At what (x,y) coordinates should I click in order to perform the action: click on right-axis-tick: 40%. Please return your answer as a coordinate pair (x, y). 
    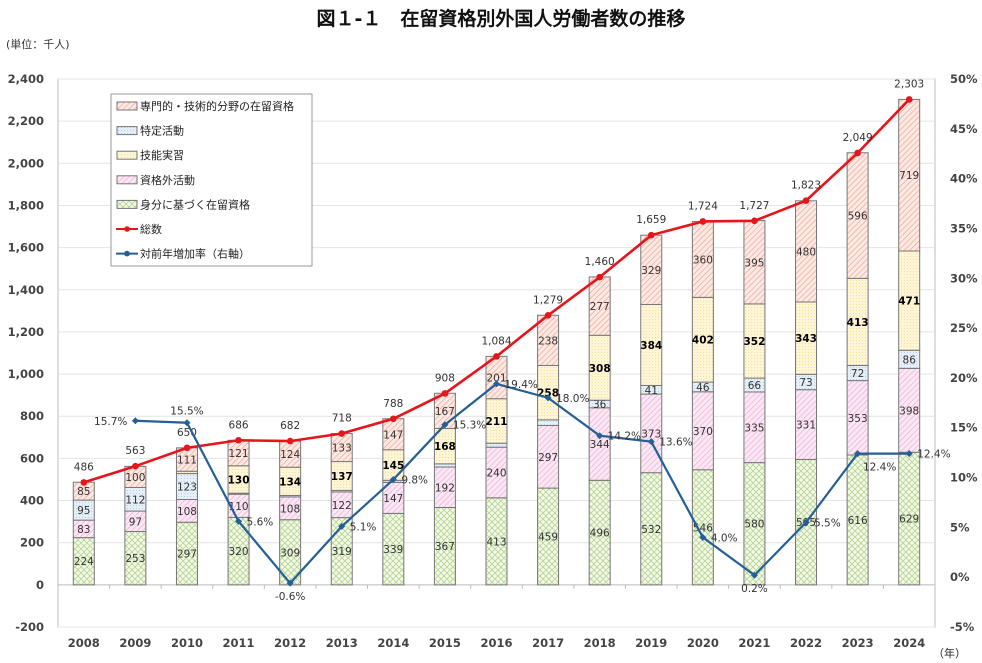
    Looking at the image, I should click on (964, 179).